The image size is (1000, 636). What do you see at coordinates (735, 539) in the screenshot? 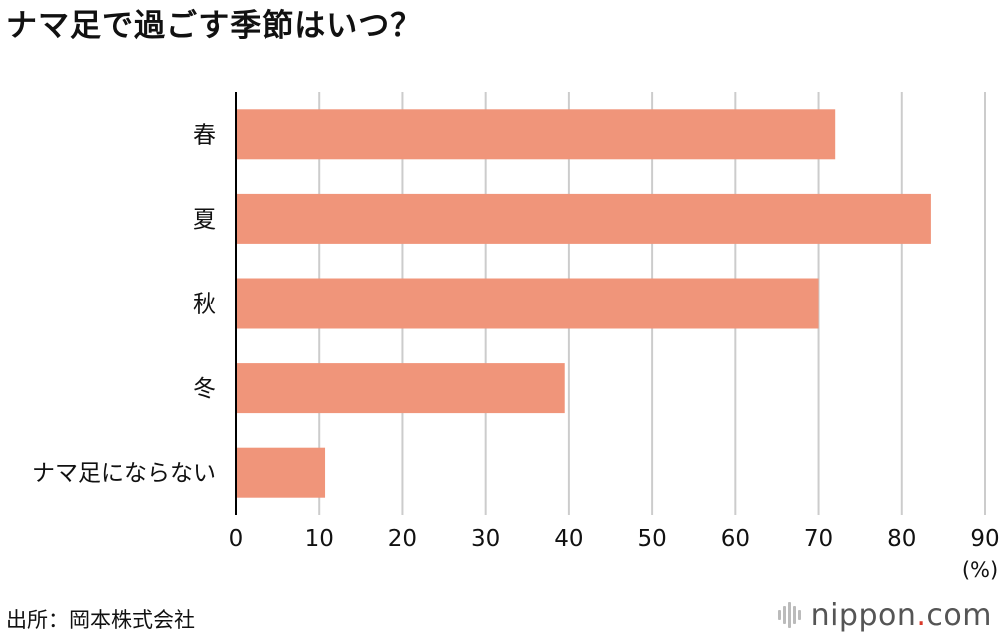
I see `x-tick-label: 60` at bounding box center [735, 539].